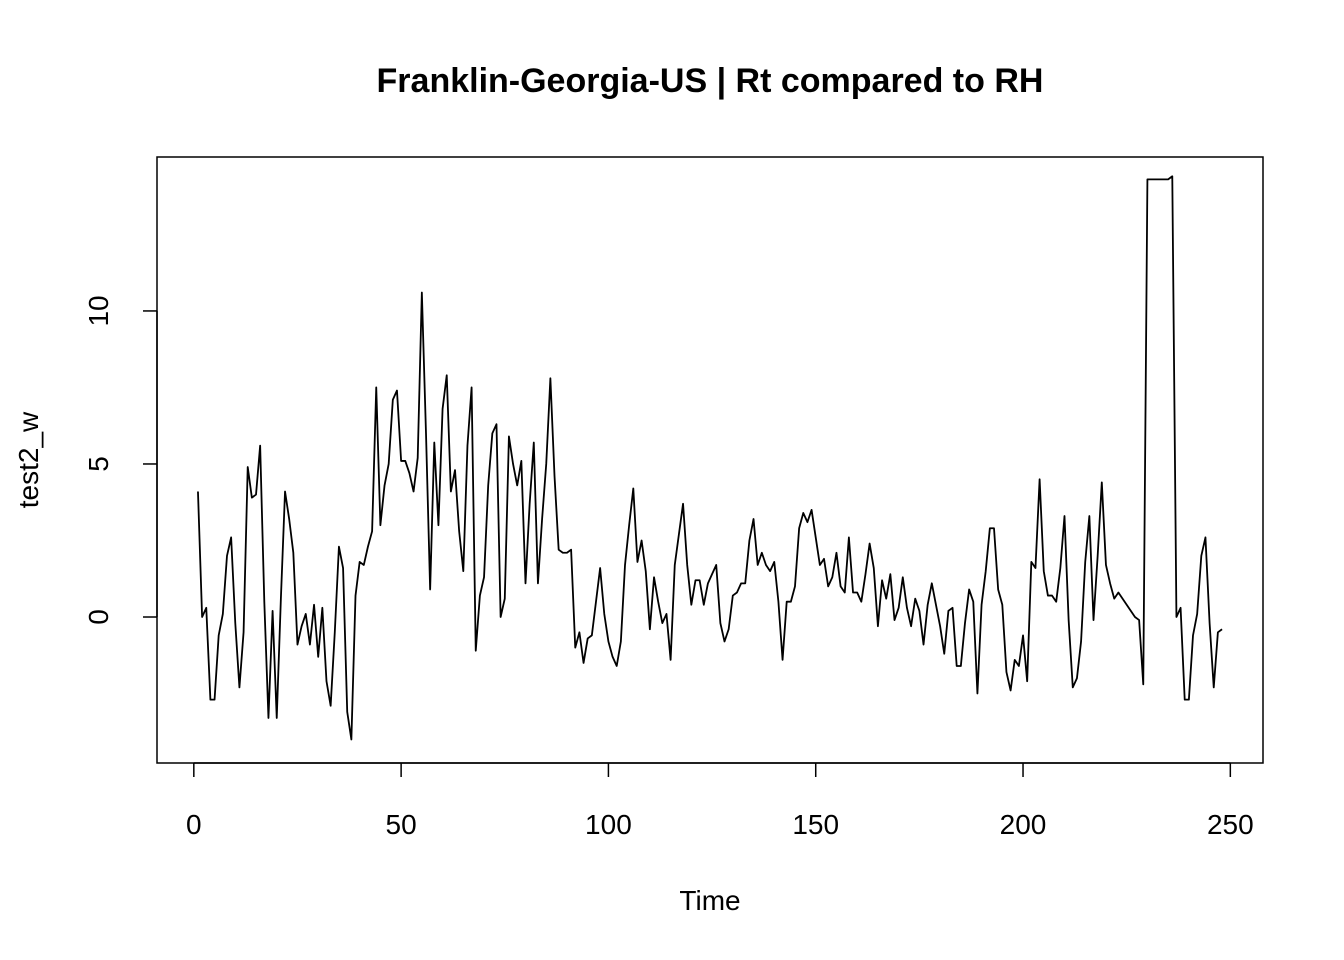  What do you see at coordinates (98, 464) in the screenshot?
I see `y-tick-label: 5` at bounding box center [98, 464].